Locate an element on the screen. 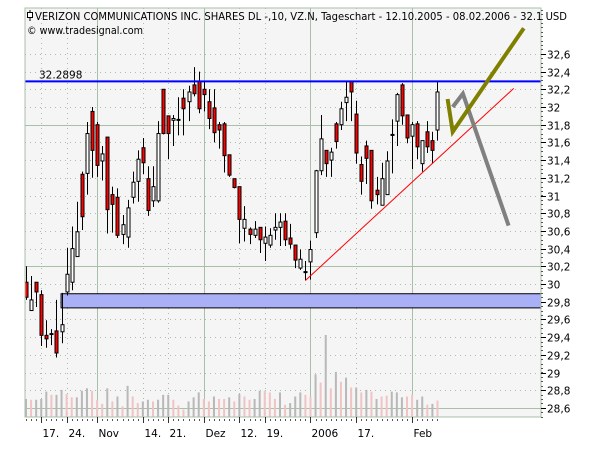 Image resolution: width=600 pixels, height=450 pixels. y-tick-label: 30,2 is located at coordinates (558, 268).